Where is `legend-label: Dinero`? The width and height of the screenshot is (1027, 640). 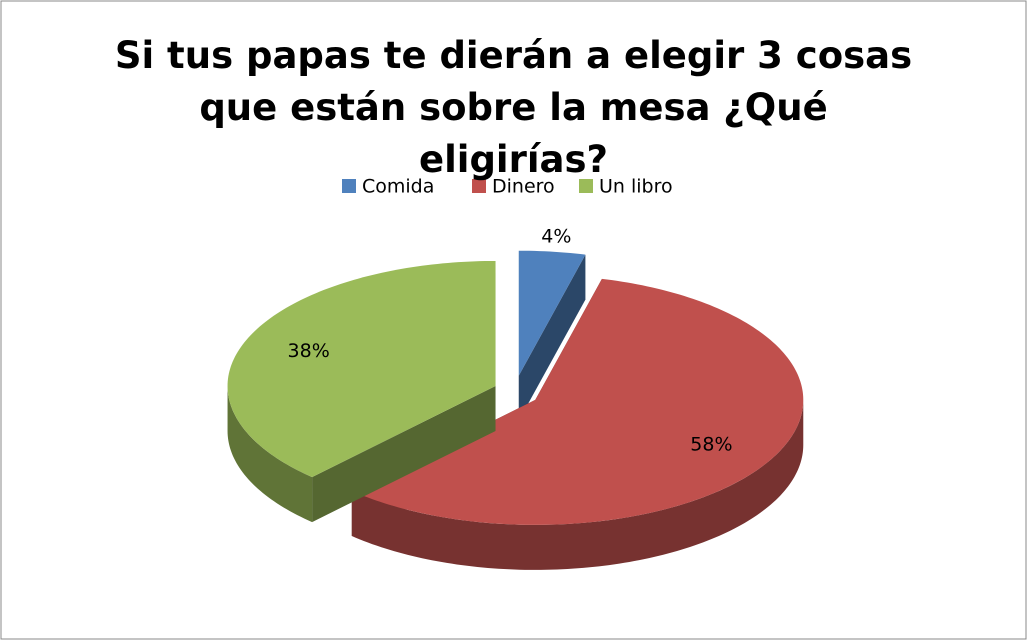 legend-label: Dinero is located at coordinates (523, 187).